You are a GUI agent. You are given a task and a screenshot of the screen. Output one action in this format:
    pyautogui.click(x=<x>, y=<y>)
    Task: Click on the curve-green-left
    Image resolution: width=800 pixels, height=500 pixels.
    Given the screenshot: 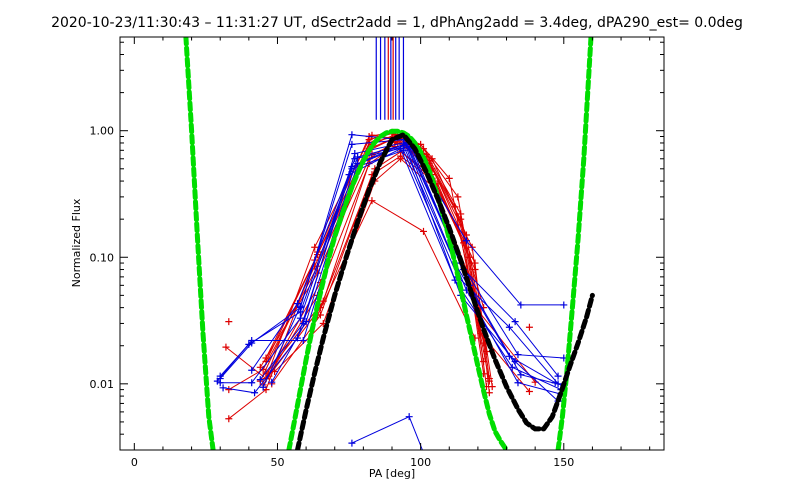 What is the action you would take?
    pyautogui.click(x=199, y=243)
    